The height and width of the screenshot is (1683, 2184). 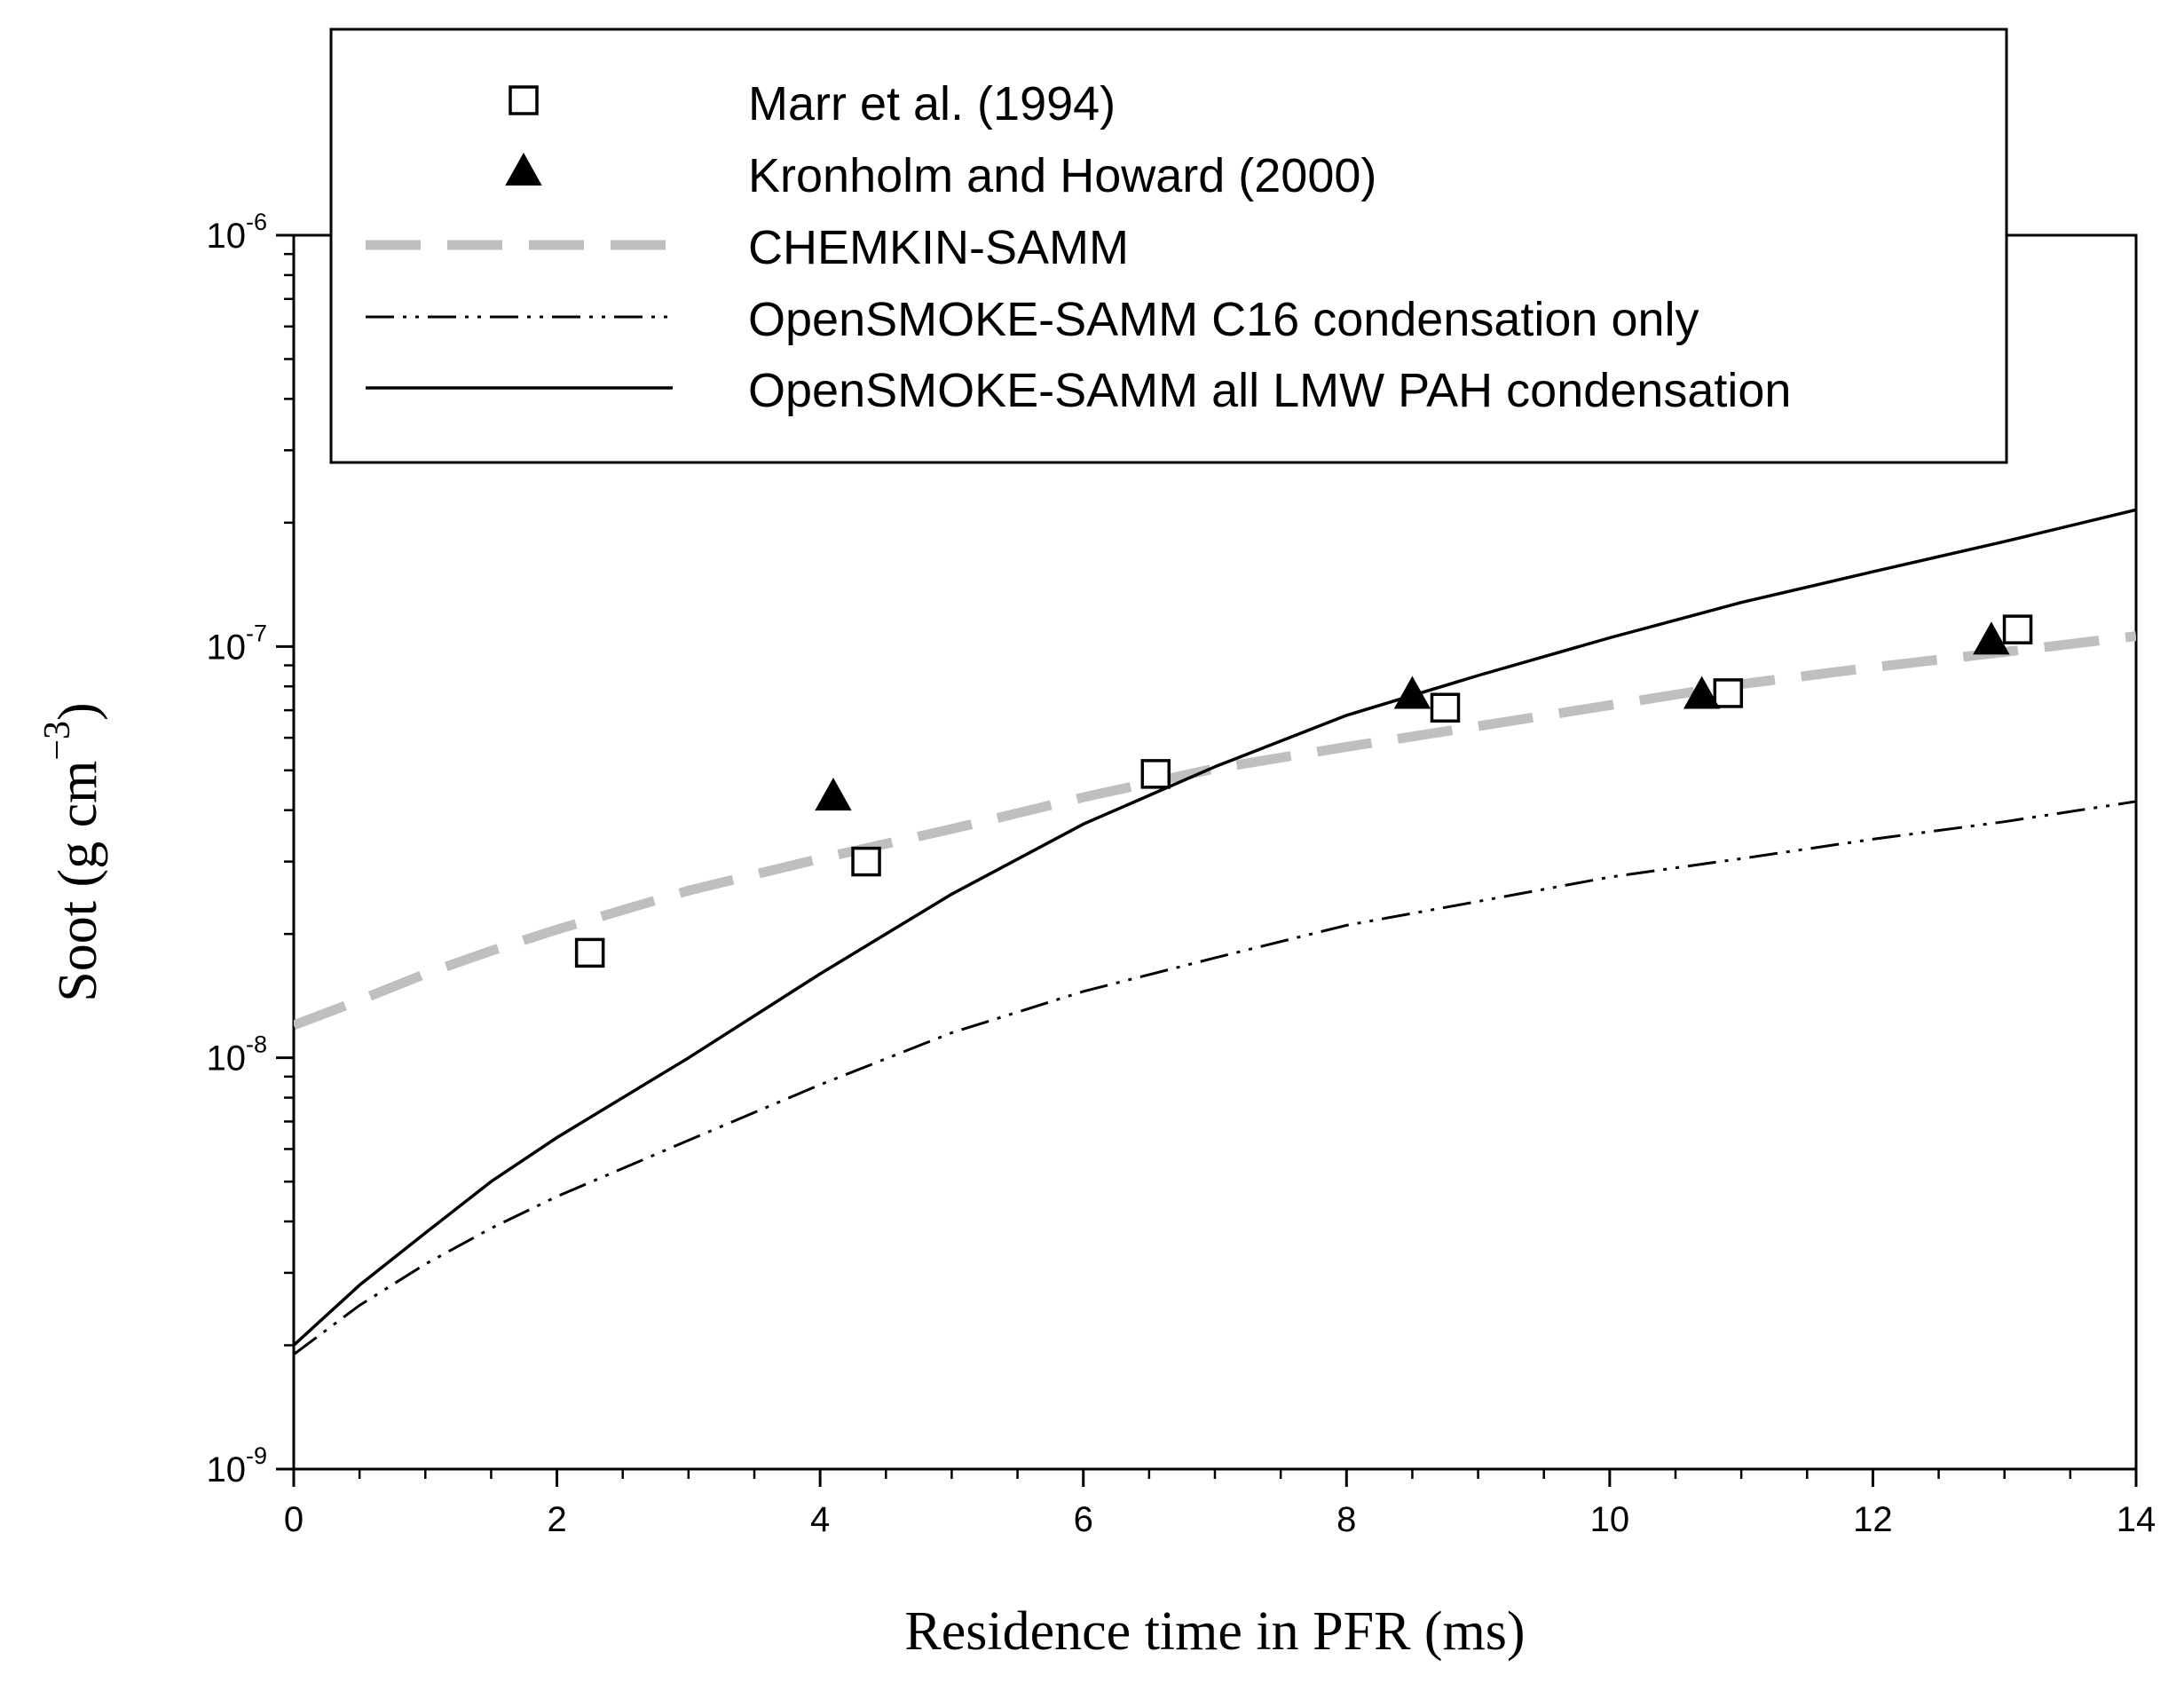 What do you see at coordinates (294, 1519) in the screenshot?
I see `x-tick-label: 0` at bounding box center [294, 1519].